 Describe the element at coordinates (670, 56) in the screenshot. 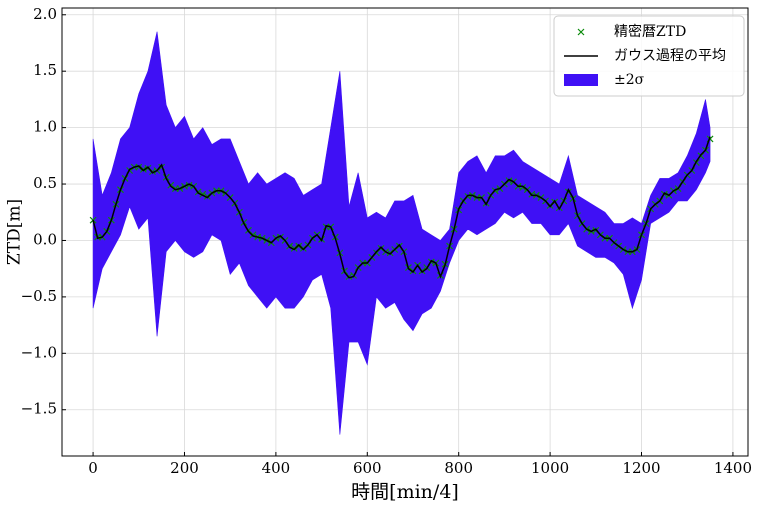

I see `legend-label: ガウス過程の平均` at that location.